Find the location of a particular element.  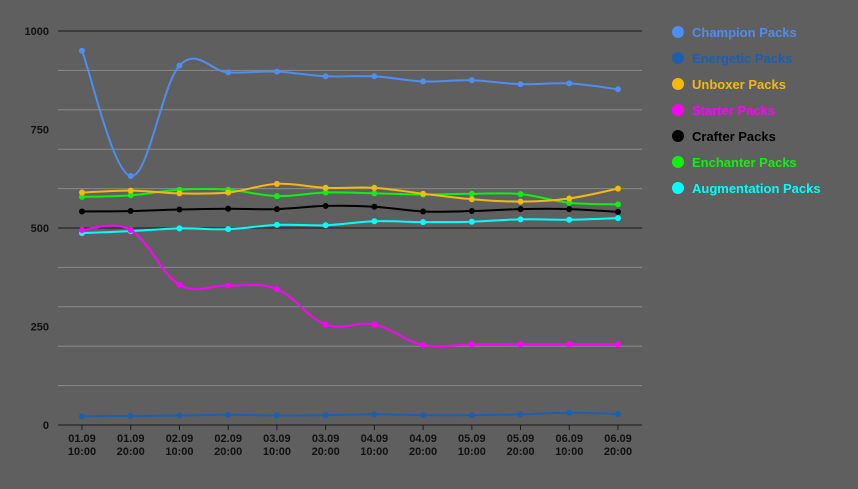

y-tick-label: 750 is located at coordinates (40, 131).